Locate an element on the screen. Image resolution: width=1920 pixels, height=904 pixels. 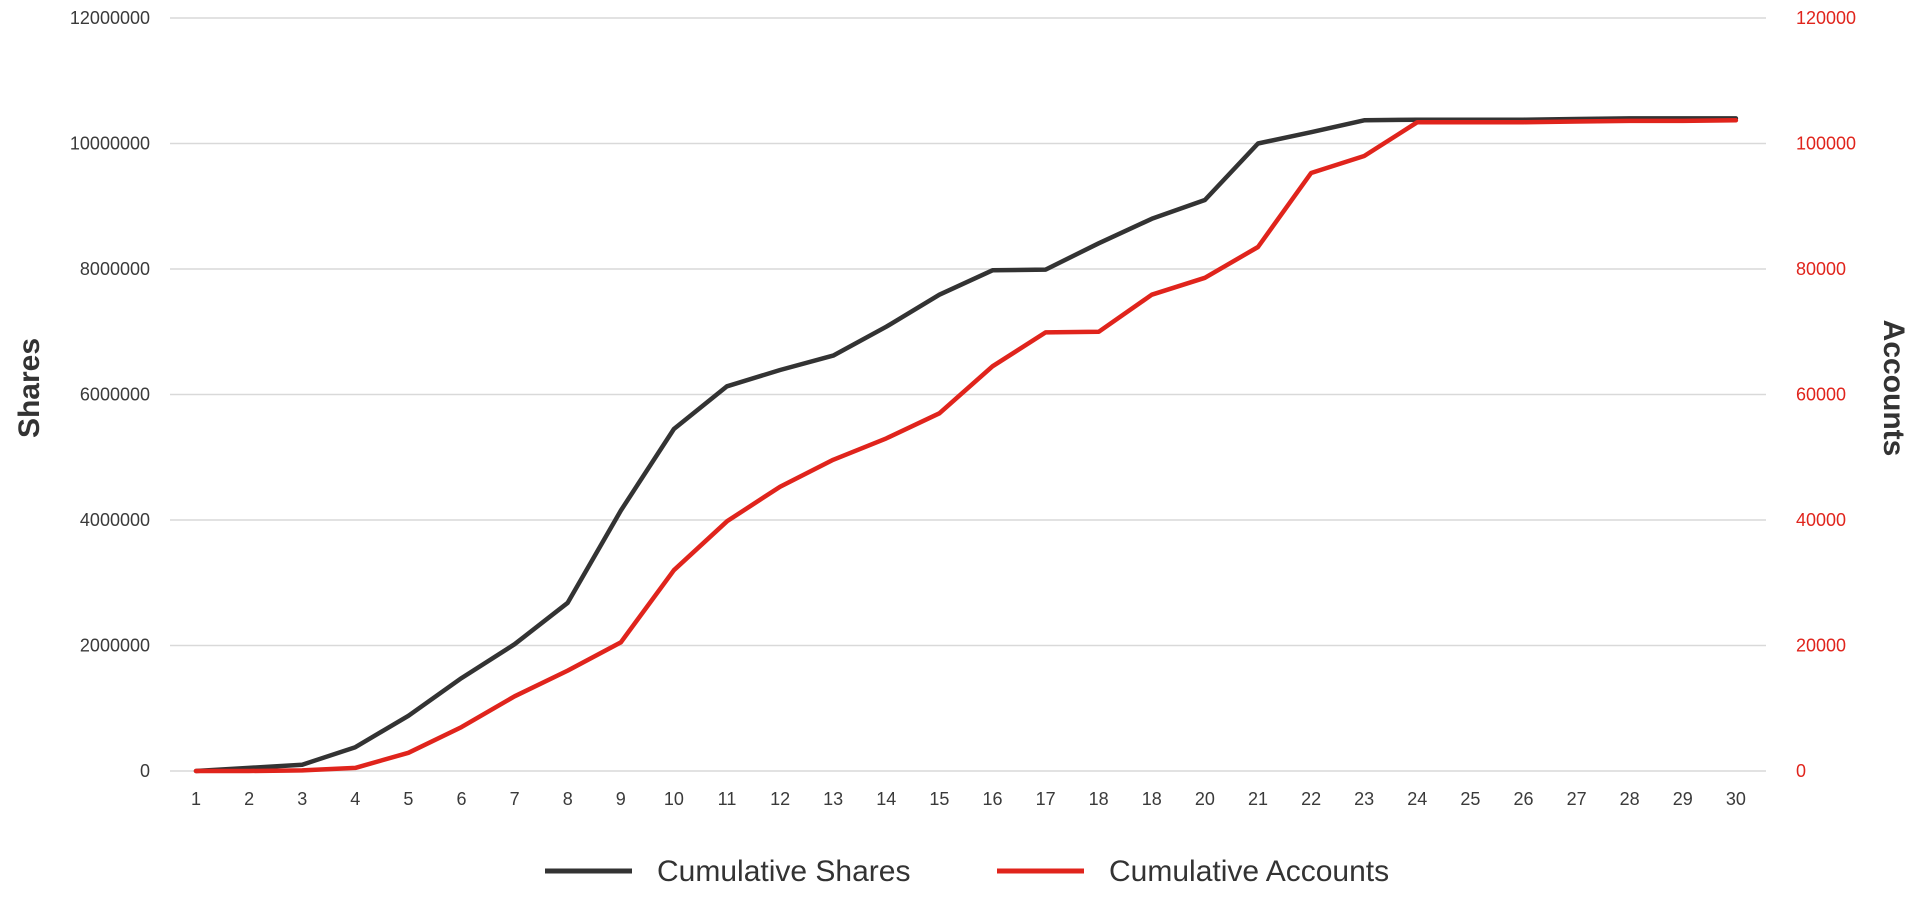
left-axis-title: Shares is located at coordinates (29, 388).